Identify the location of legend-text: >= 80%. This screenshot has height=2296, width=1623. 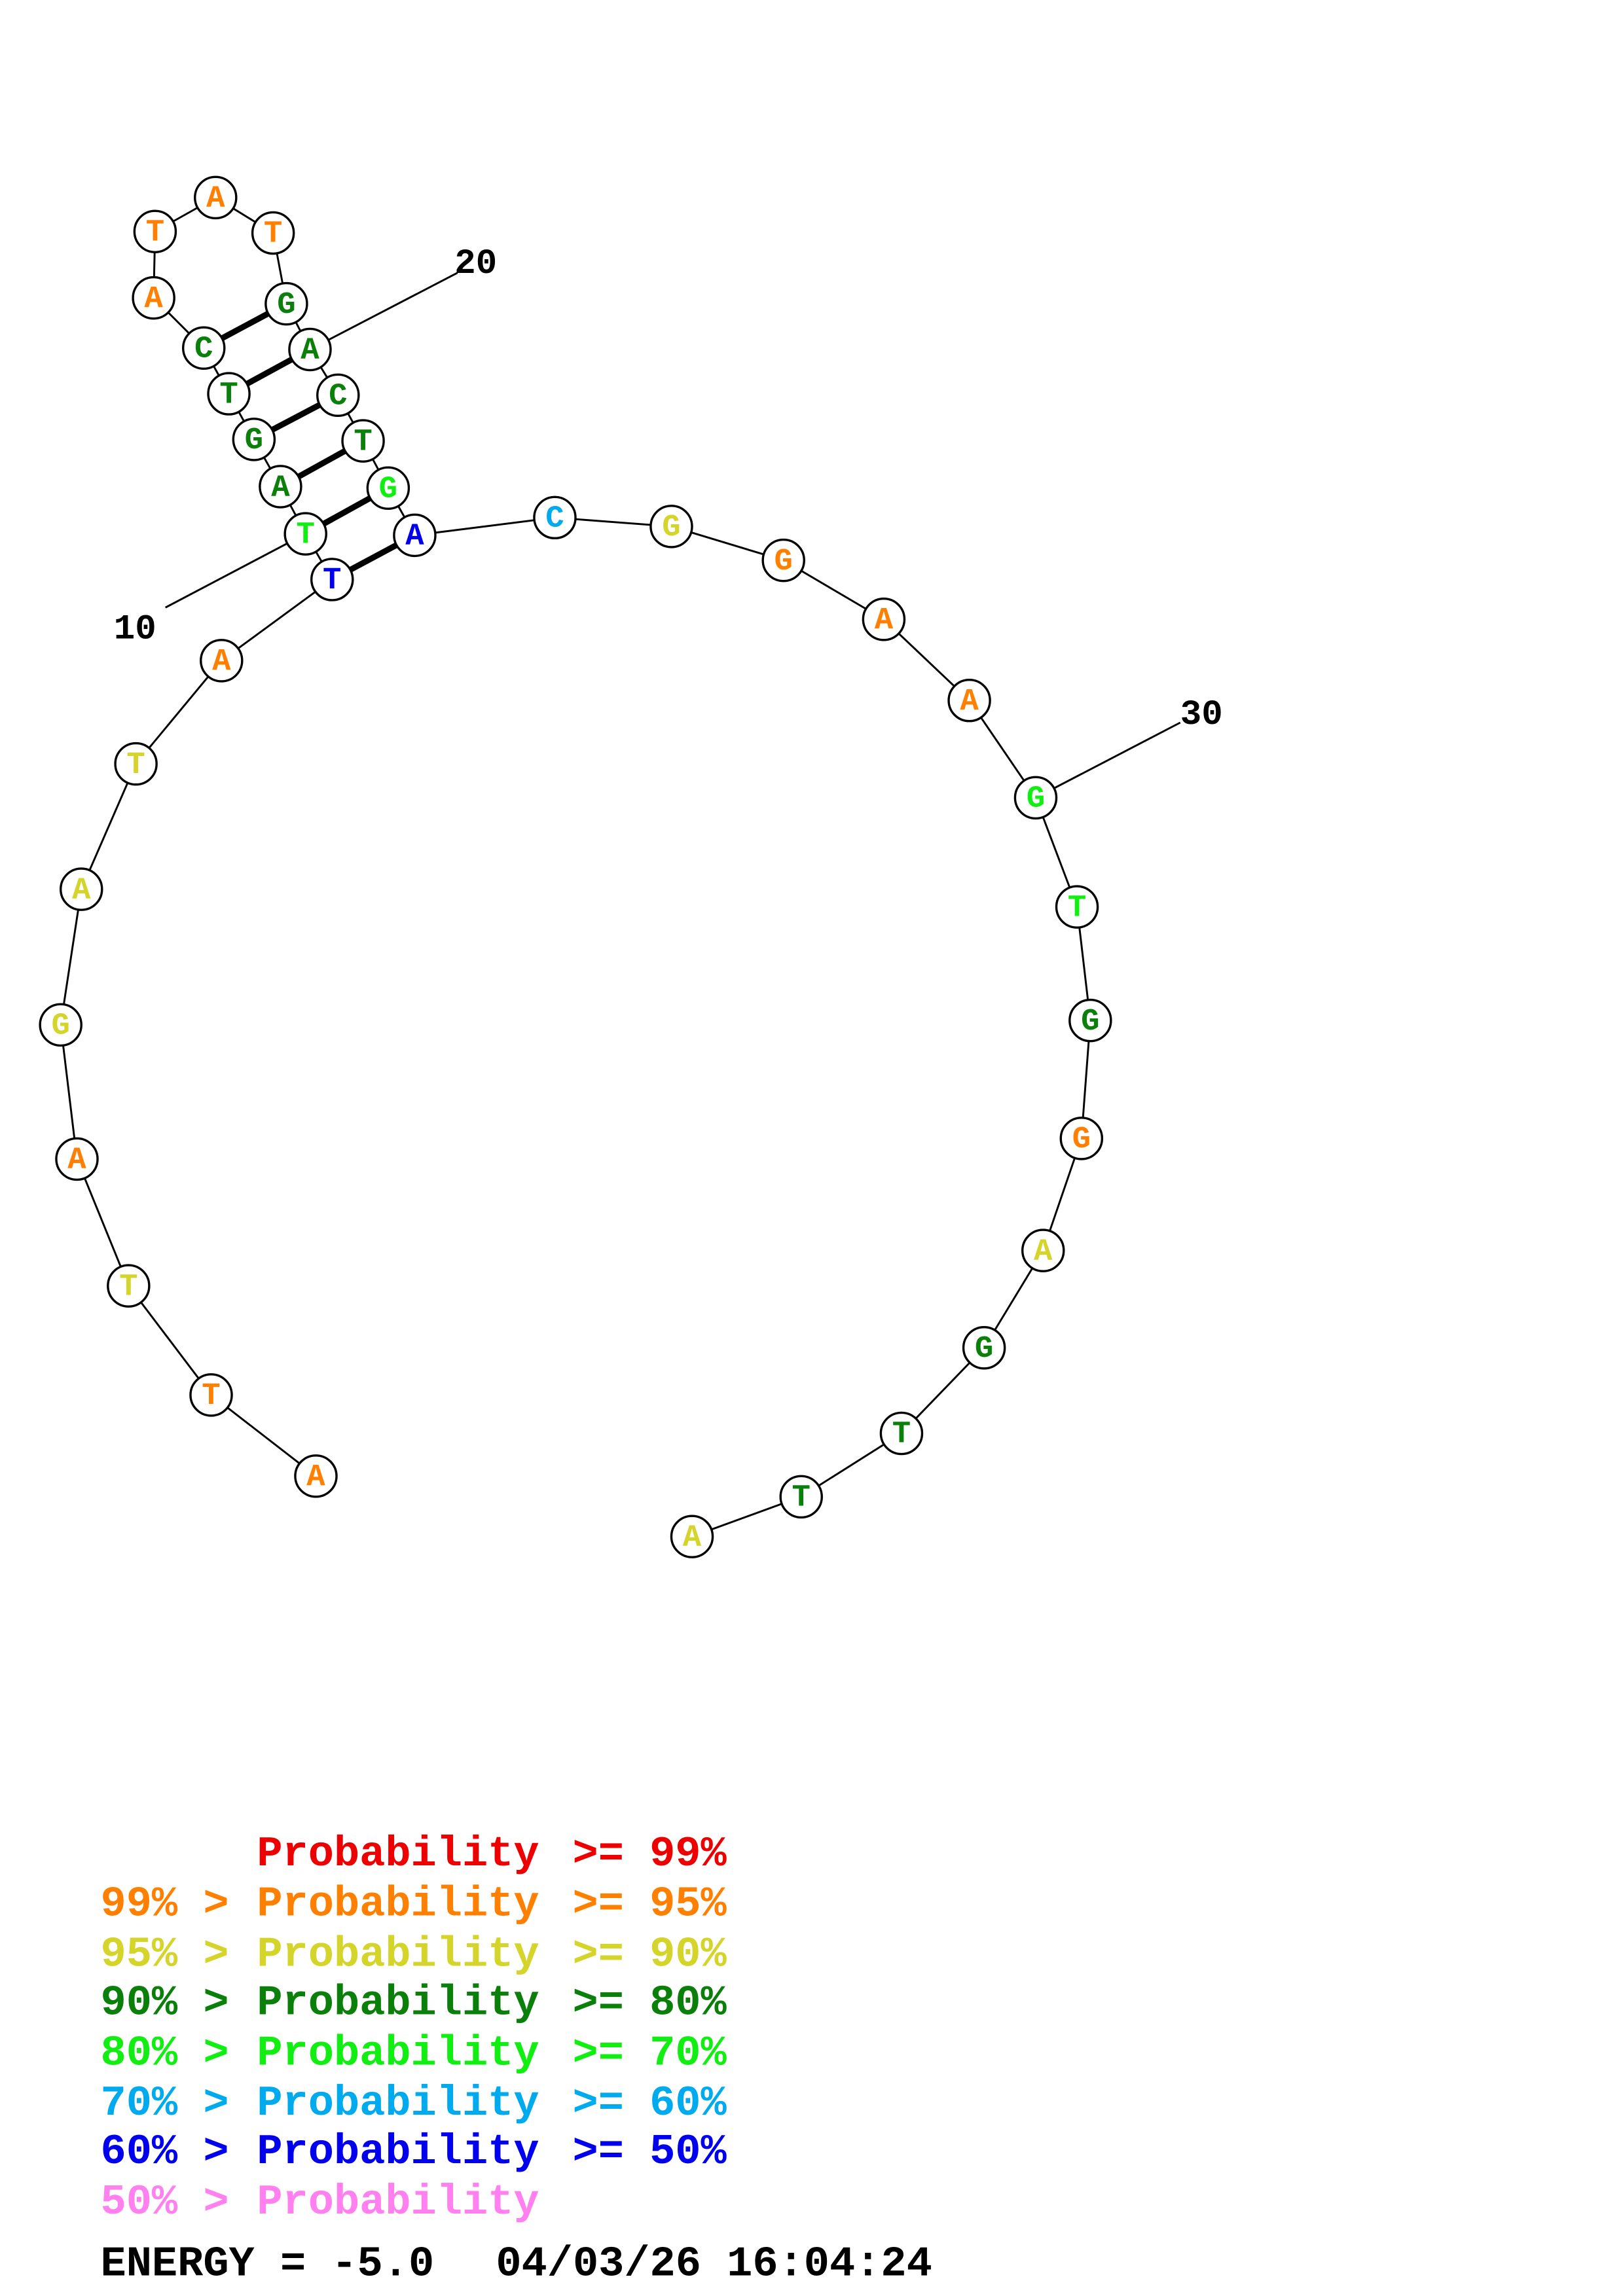
(650, 2003).